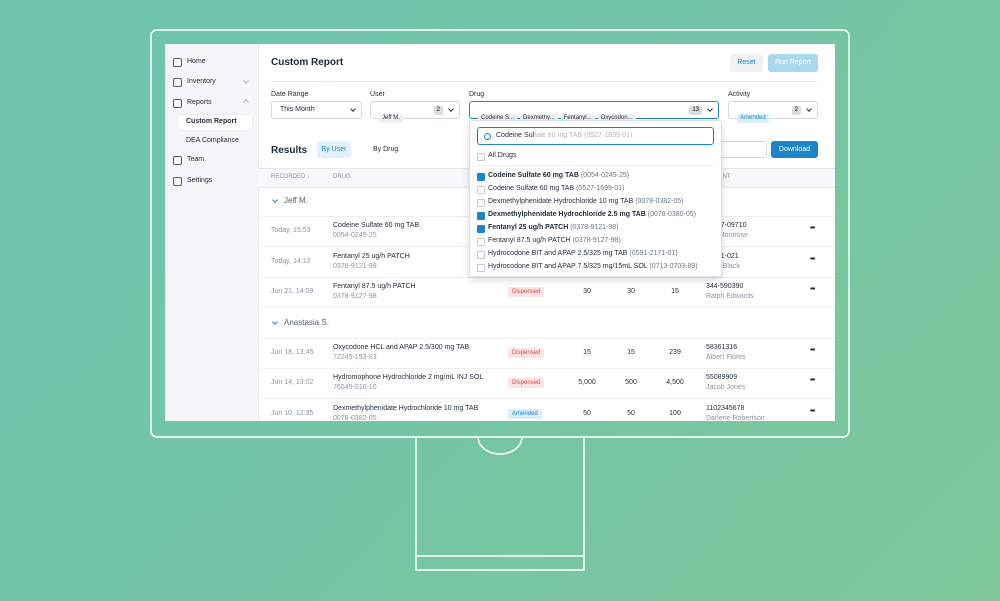  What do you see at coordinates (355, 296) in the screenshot?
I see `ndc: 0378-9127-98` at bounding box center [355, 296].